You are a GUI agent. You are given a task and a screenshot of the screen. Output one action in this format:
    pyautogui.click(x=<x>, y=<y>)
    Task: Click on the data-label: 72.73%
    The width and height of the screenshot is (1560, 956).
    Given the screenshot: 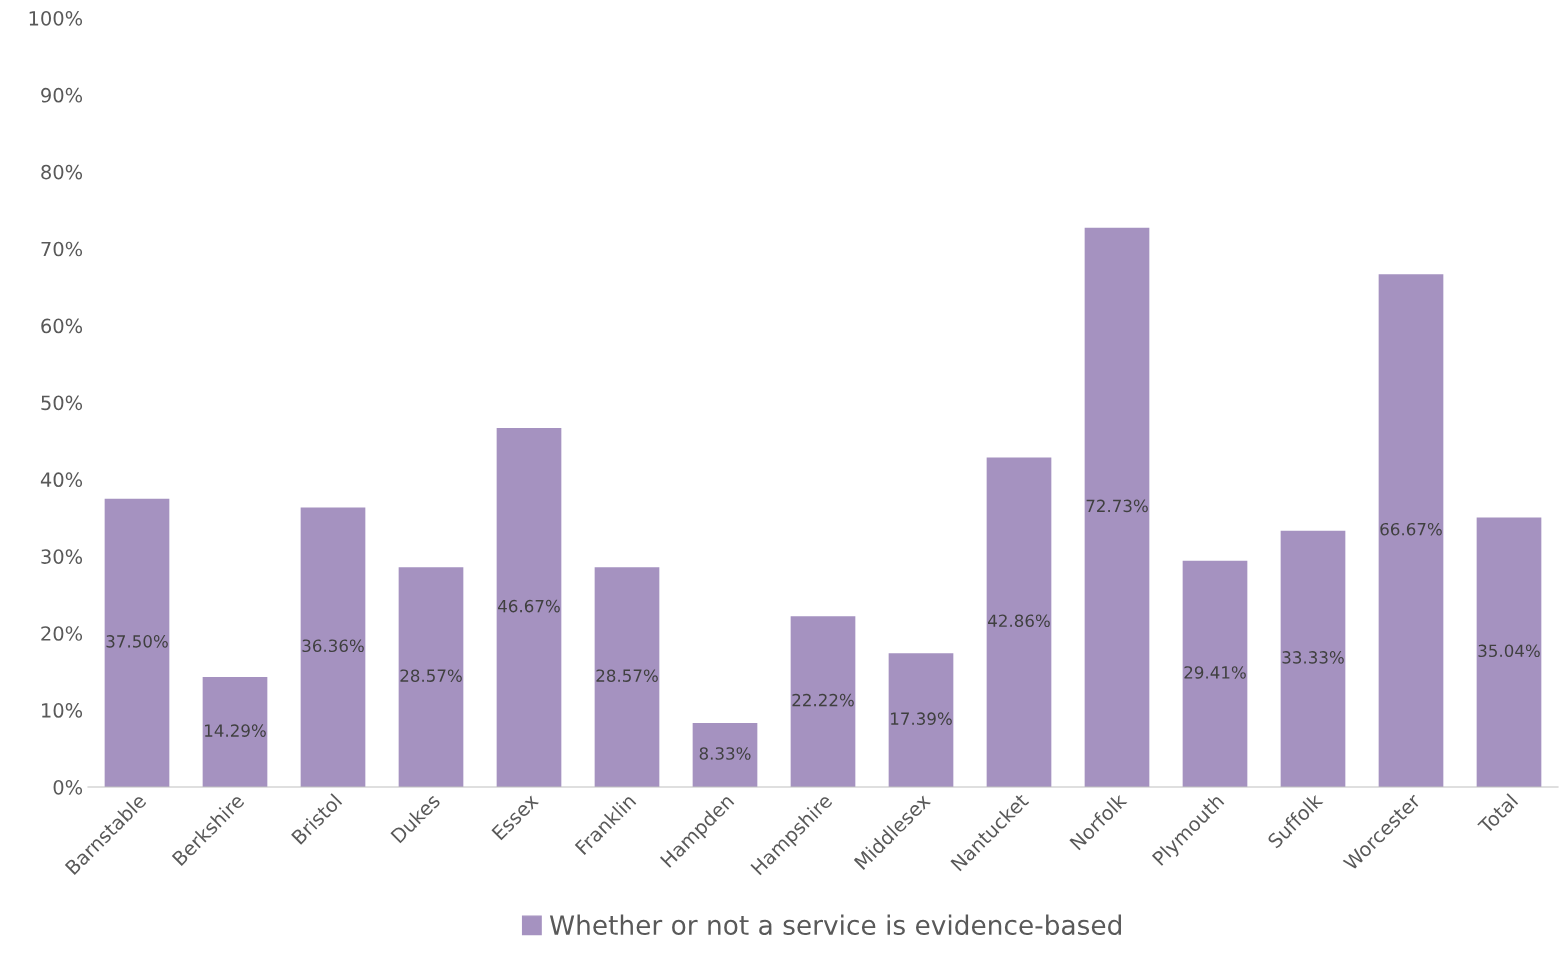 What is the action you would take?
    pyautogui.click(x=1117, y=506)
    